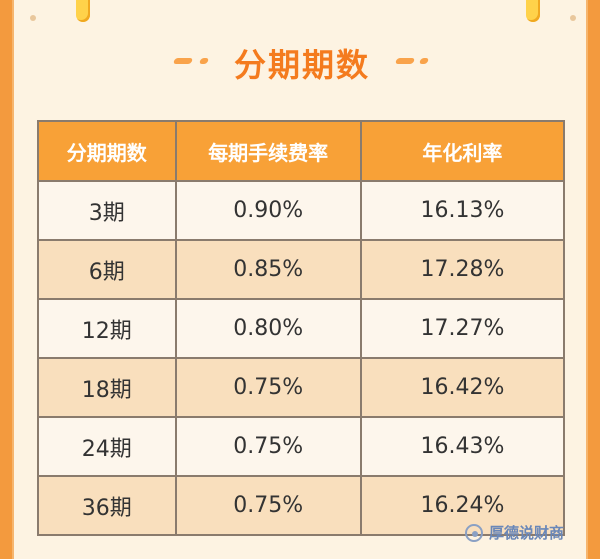  I want to click on cell-annual-rate: 16.24%, so click(462, 505).